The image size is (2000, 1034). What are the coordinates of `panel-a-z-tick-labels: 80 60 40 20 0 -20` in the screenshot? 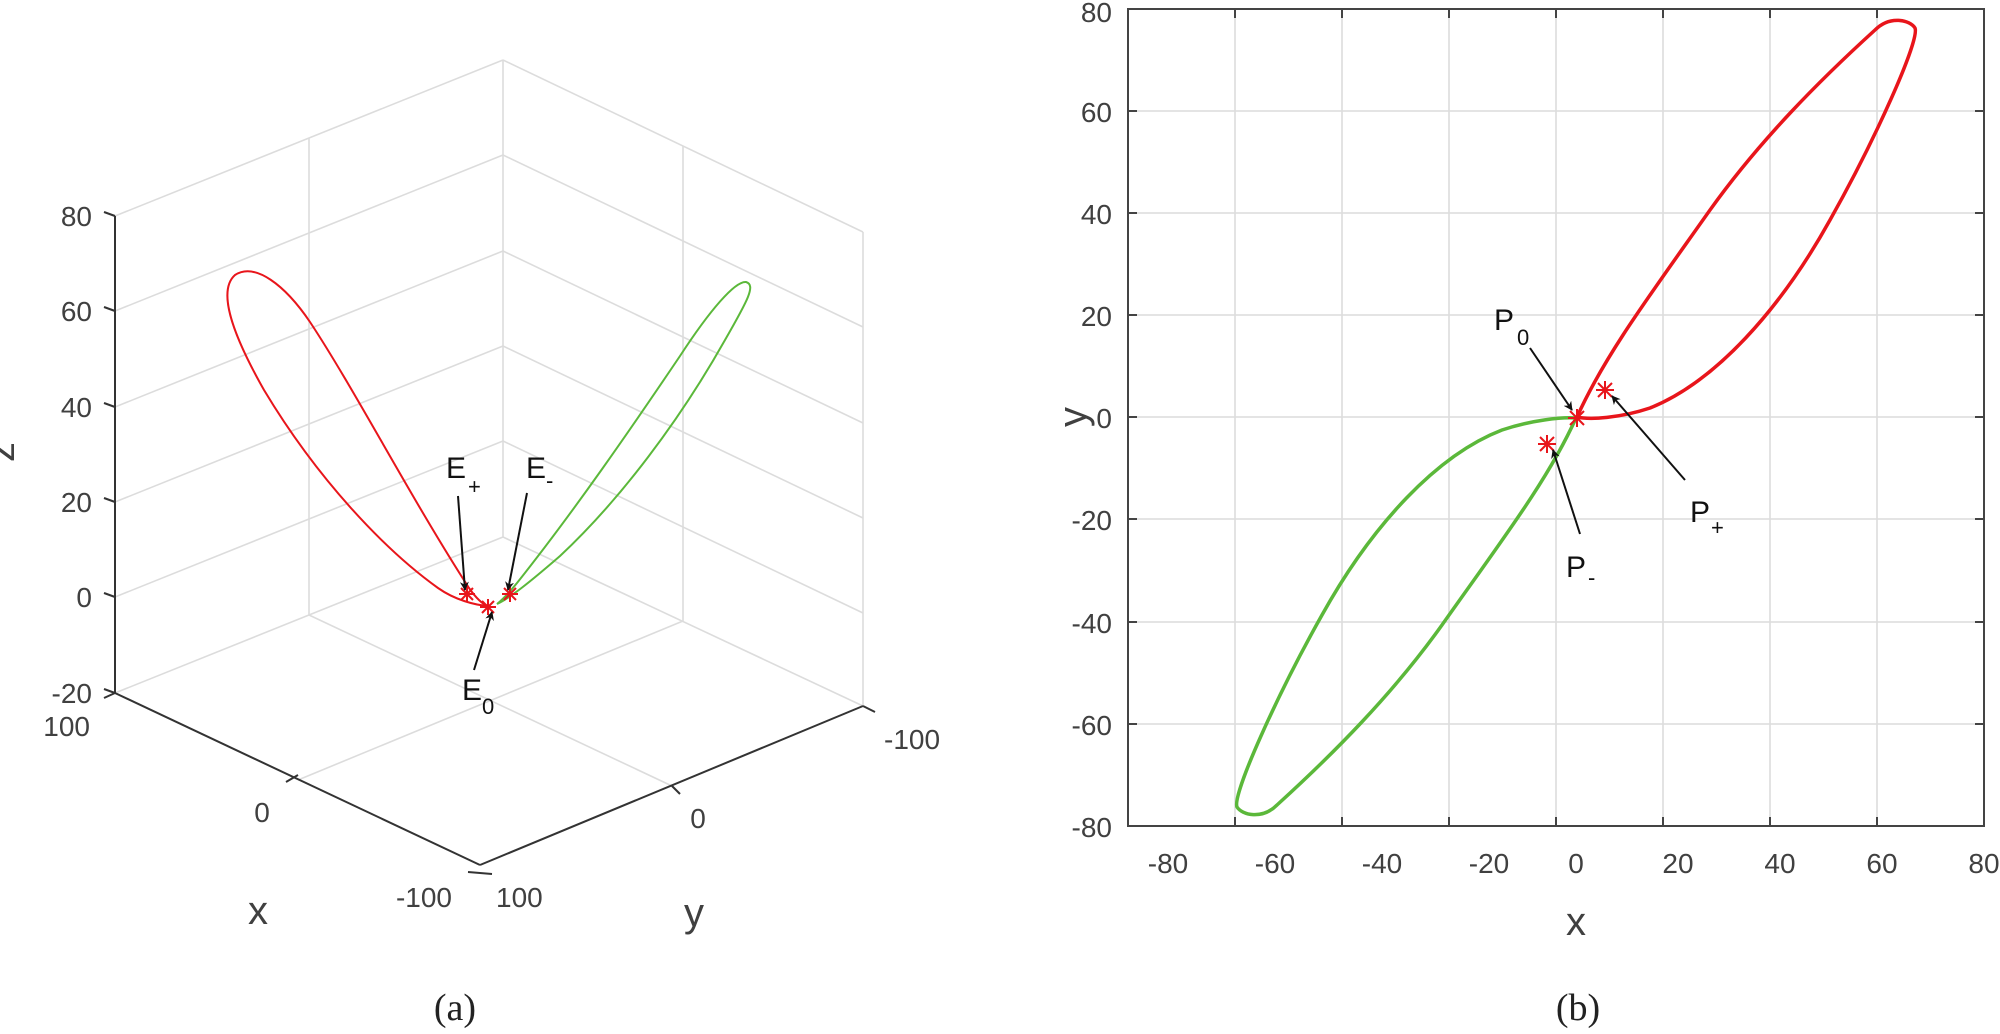 It's located at (72, 455).